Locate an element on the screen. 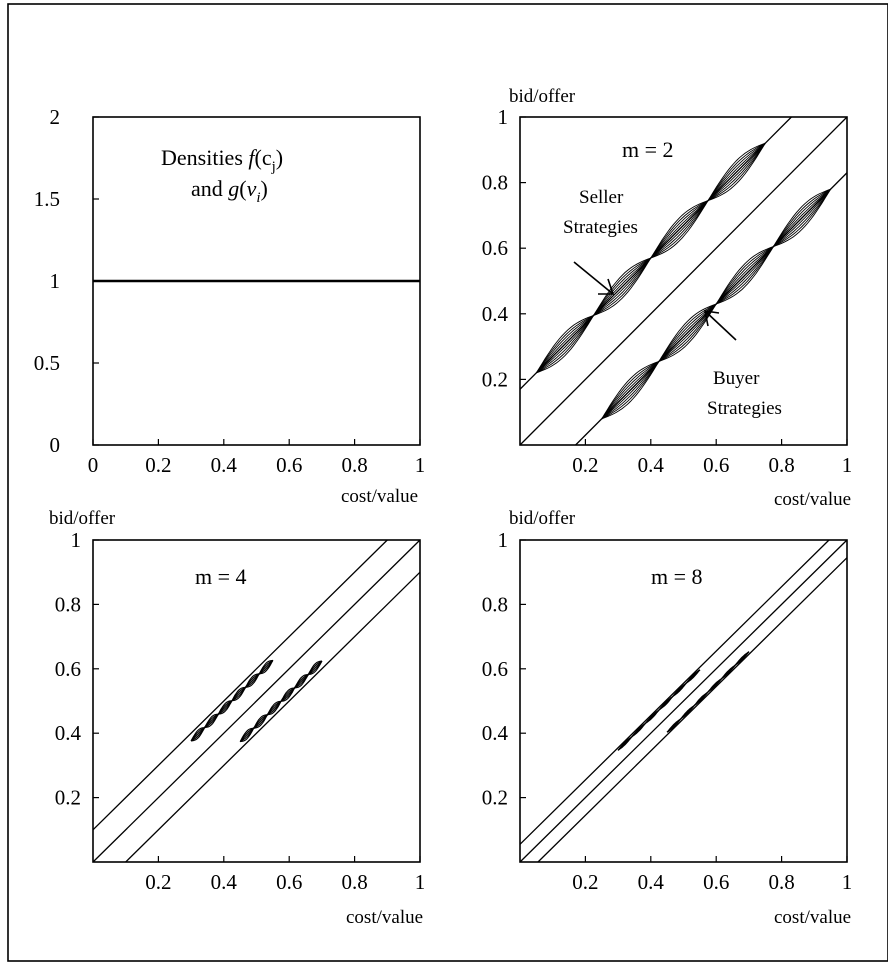  densities-xtick-label: 0.2 is located at coordinates (158, 465).